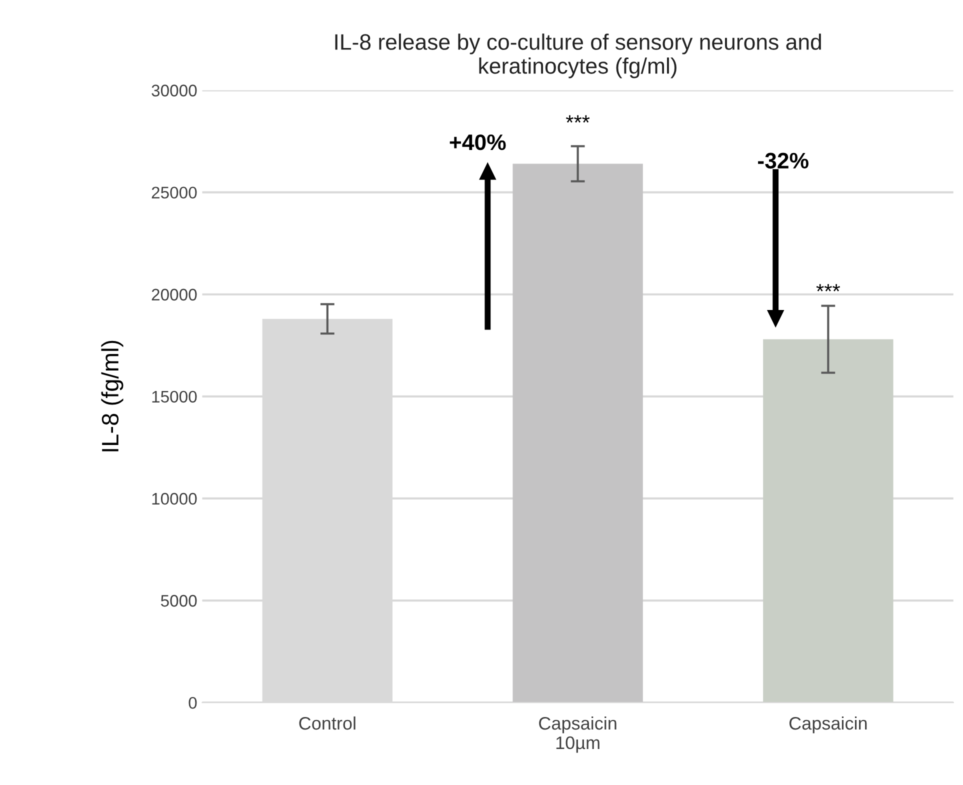 This screenshot has height=785, width=963. What do you see at coordinates (174, 396) in the screenshot?
I see `y-tick-label: 15000` at bounding box center [174, 396].